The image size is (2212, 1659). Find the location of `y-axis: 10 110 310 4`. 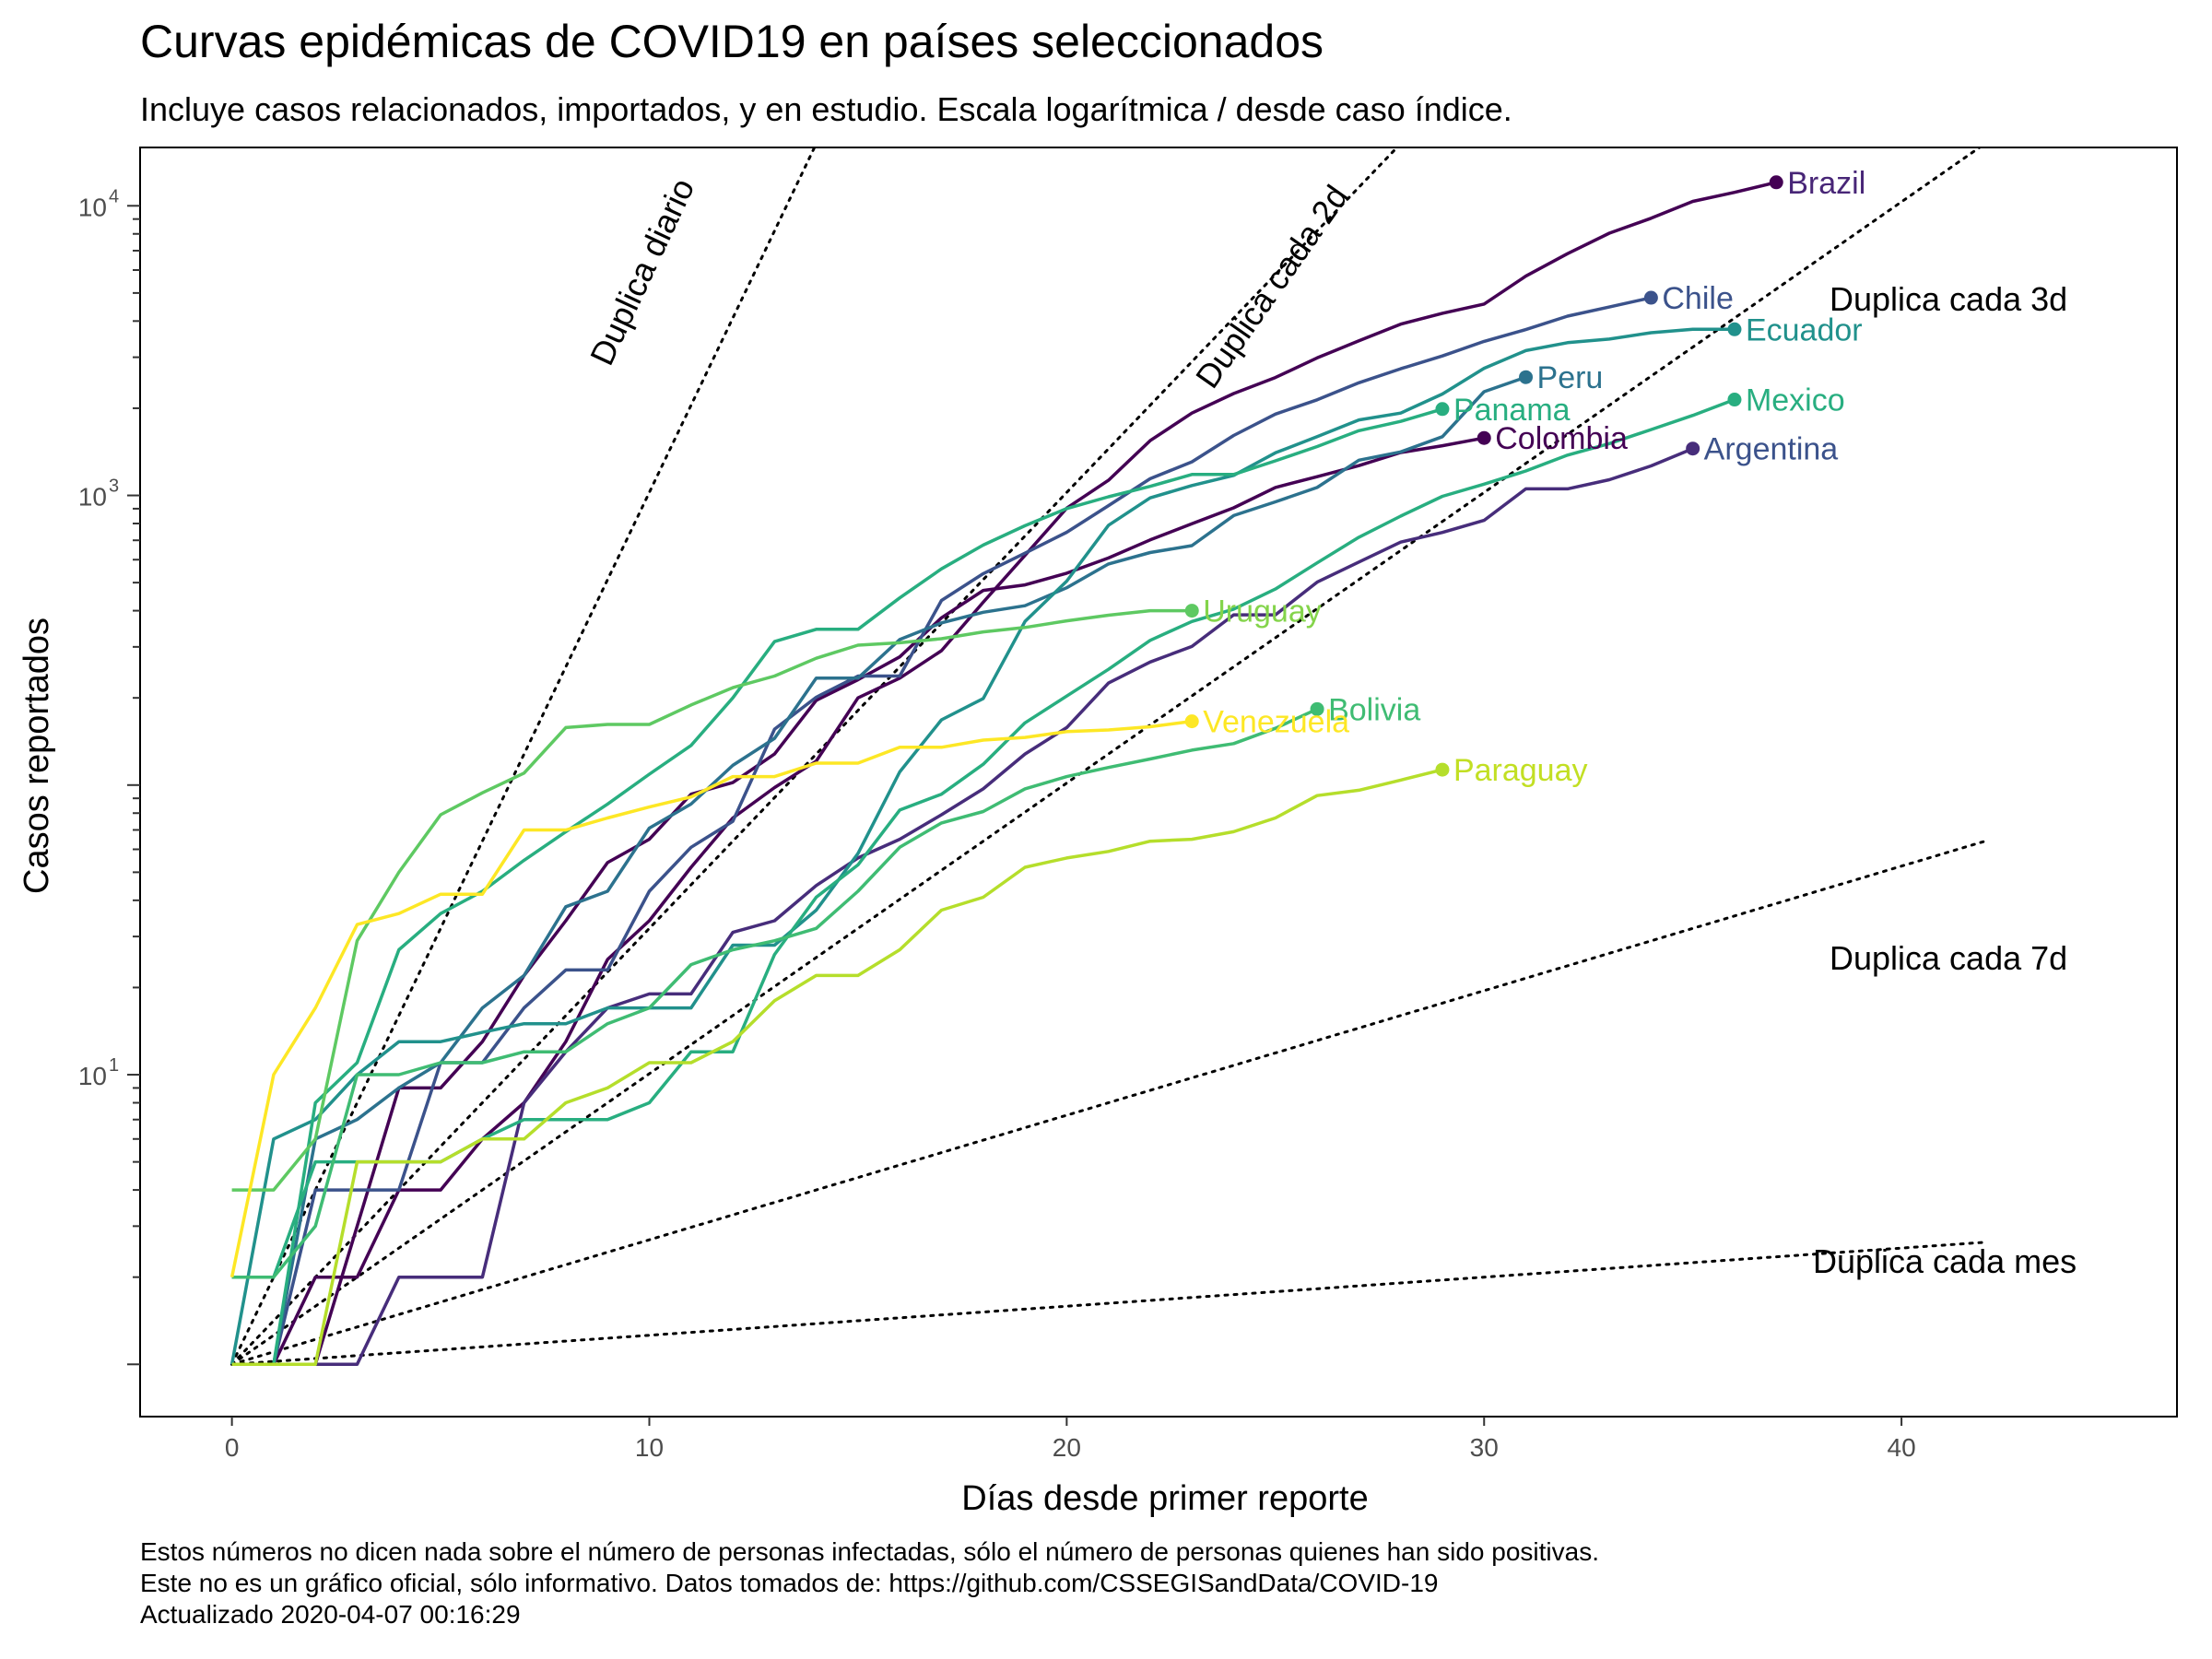

y-axis: 10 110 310 4 is located at coordinates (109, 776).